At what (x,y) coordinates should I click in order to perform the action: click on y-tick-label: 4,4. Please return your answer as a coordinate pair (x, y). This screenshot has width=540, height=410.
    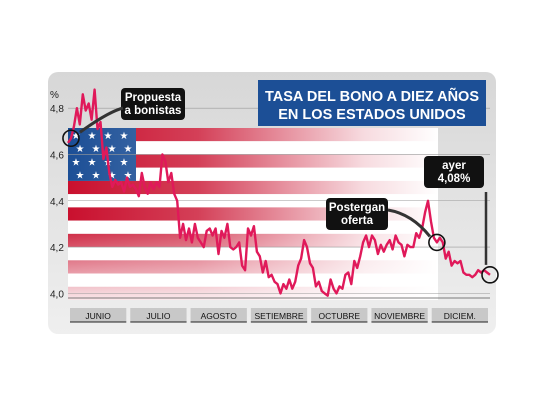
    Looking at the image, I should click on (57, 202).